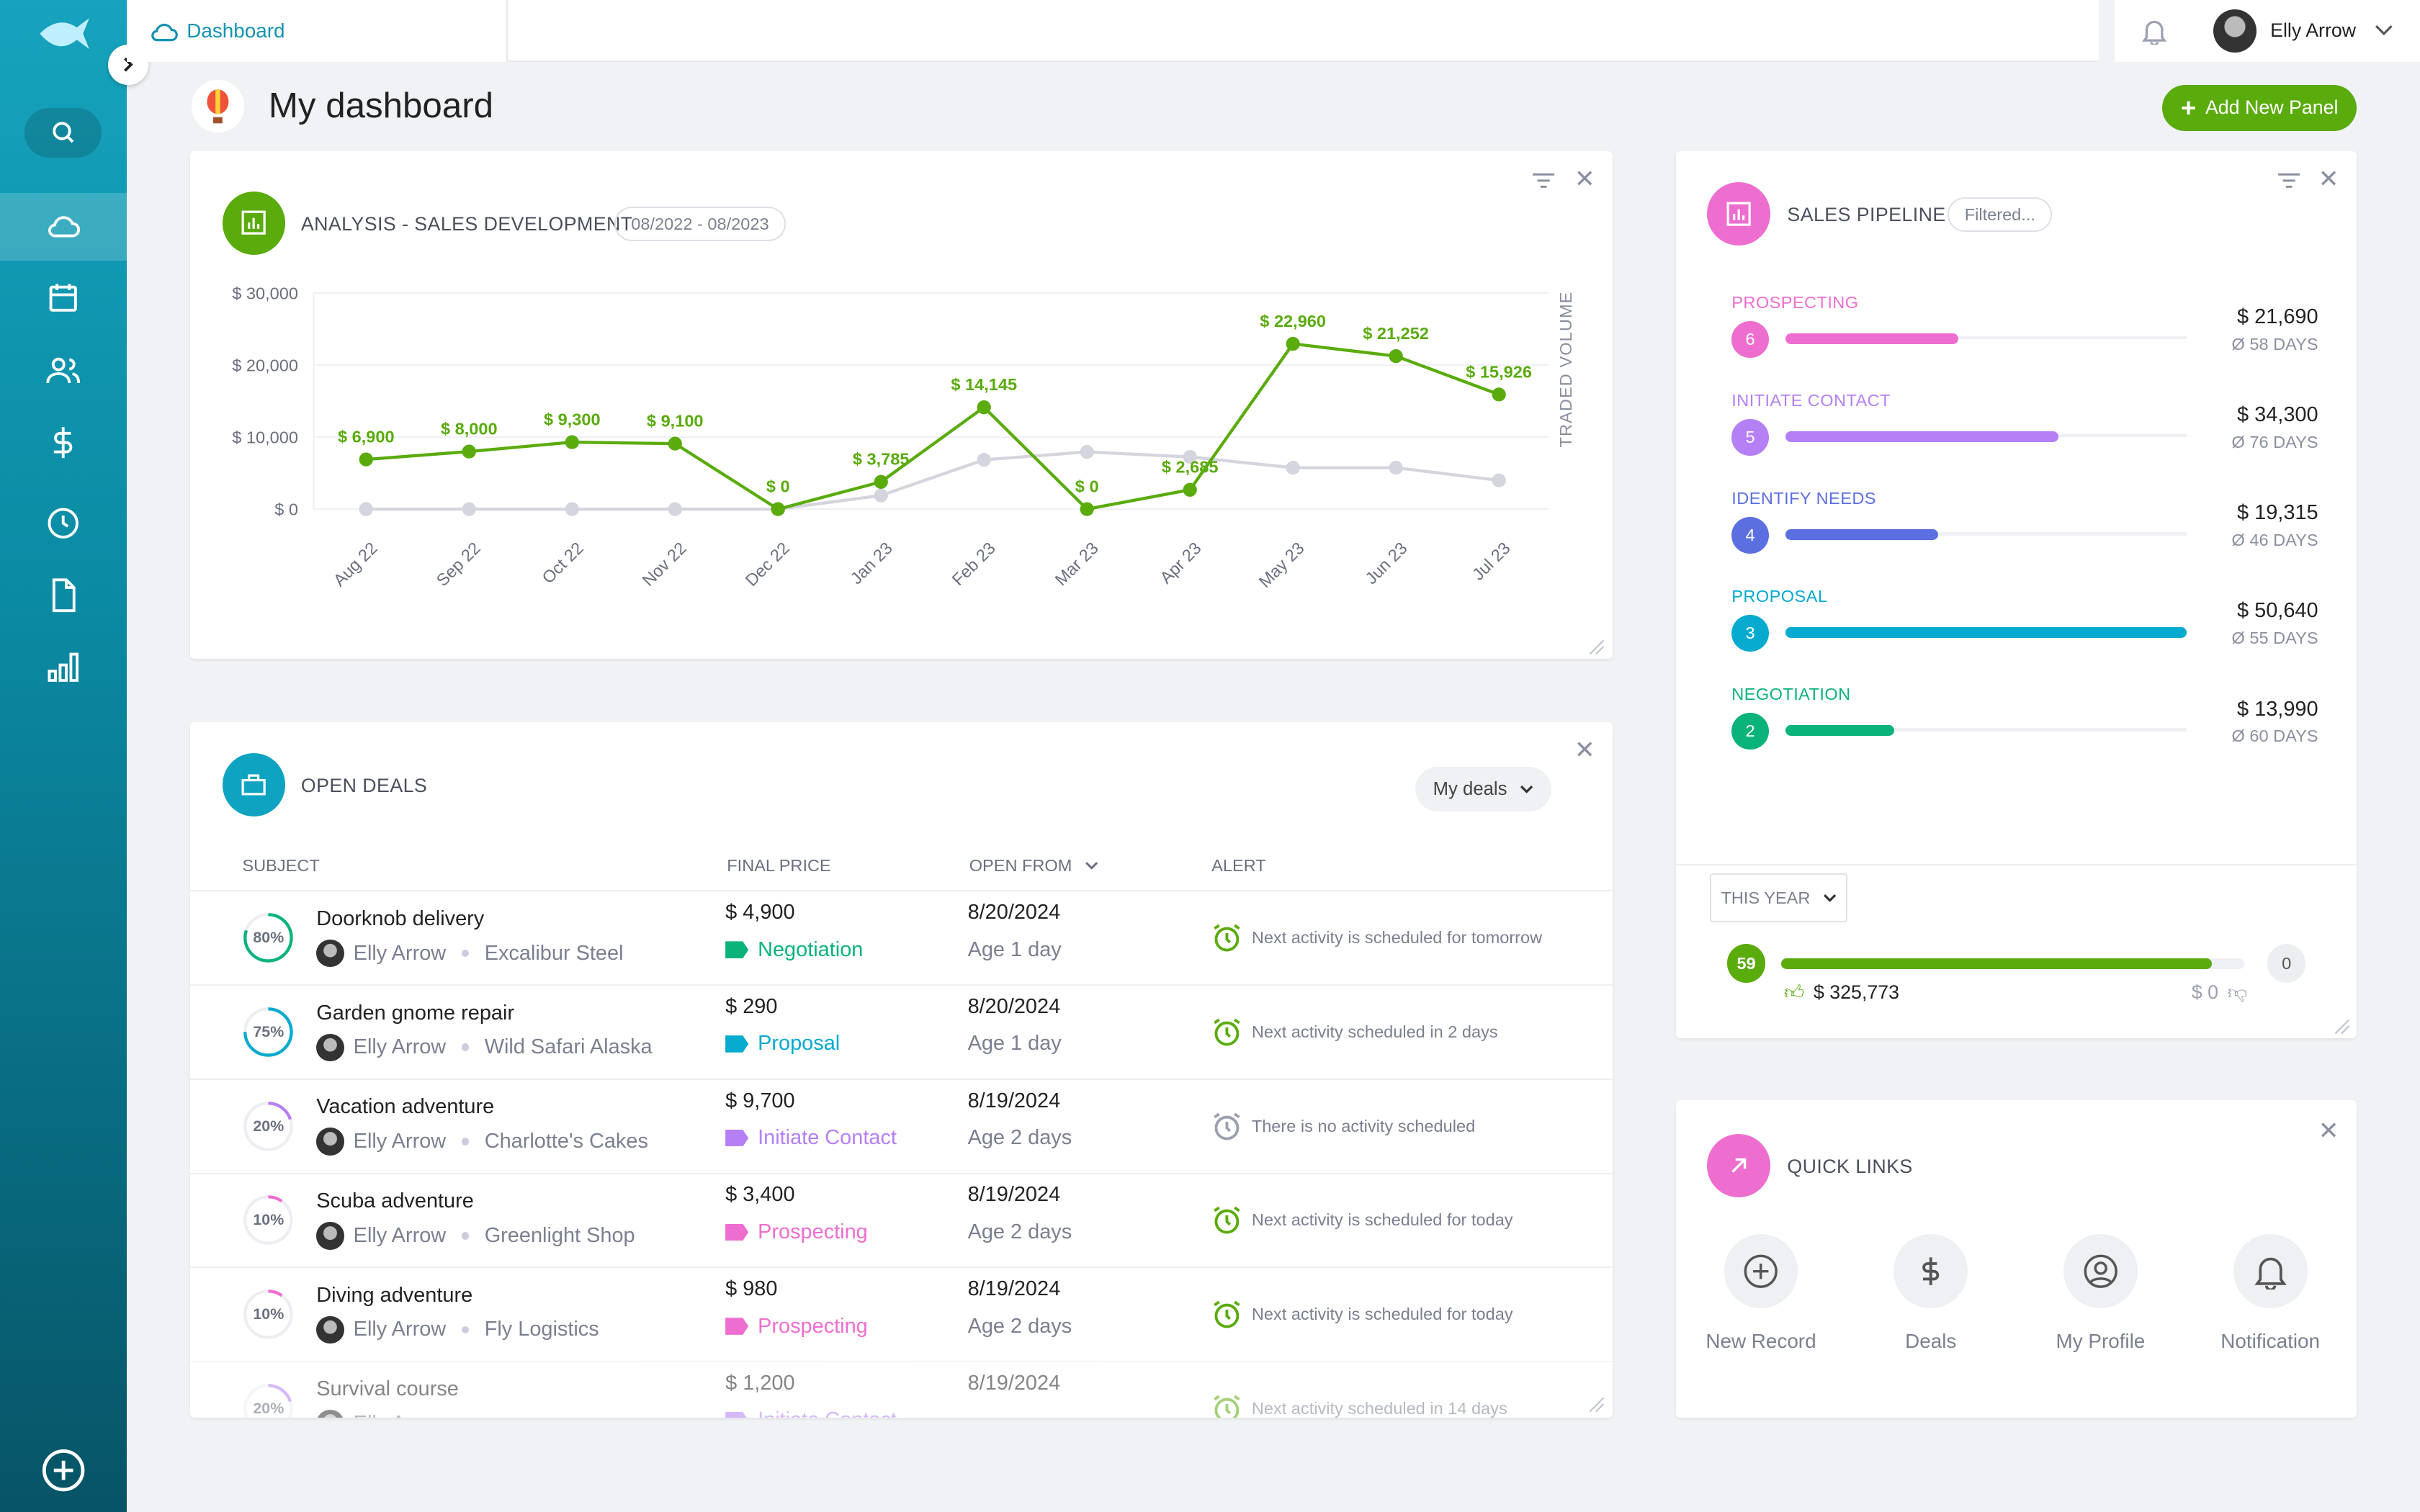 The image size is (2420, 1512). Describe the element at coordinates (400, 918) in the screenshot. I see `deal-subject: Doorknob delivery` at that location.